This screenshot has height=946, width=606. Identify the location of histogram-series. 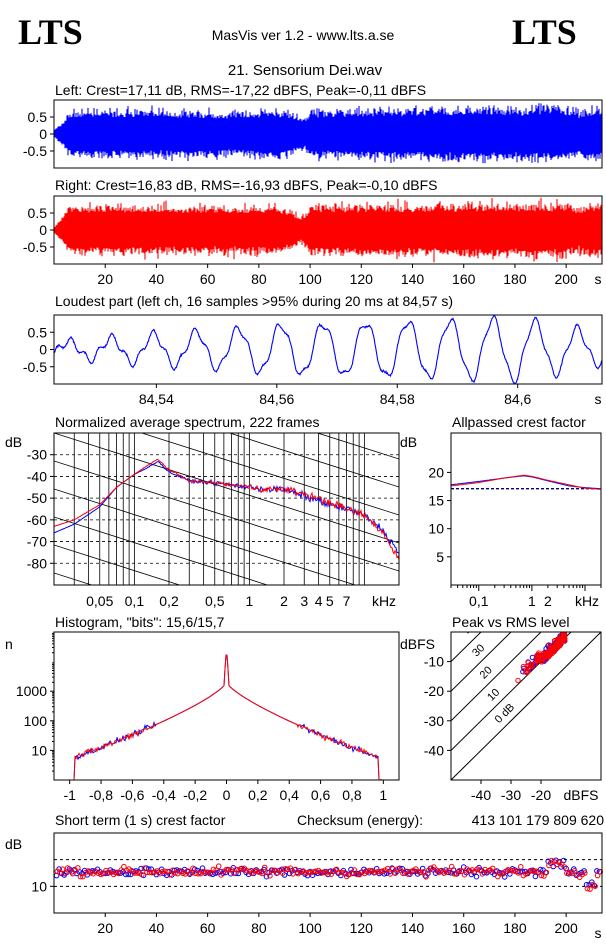
(226, 717).